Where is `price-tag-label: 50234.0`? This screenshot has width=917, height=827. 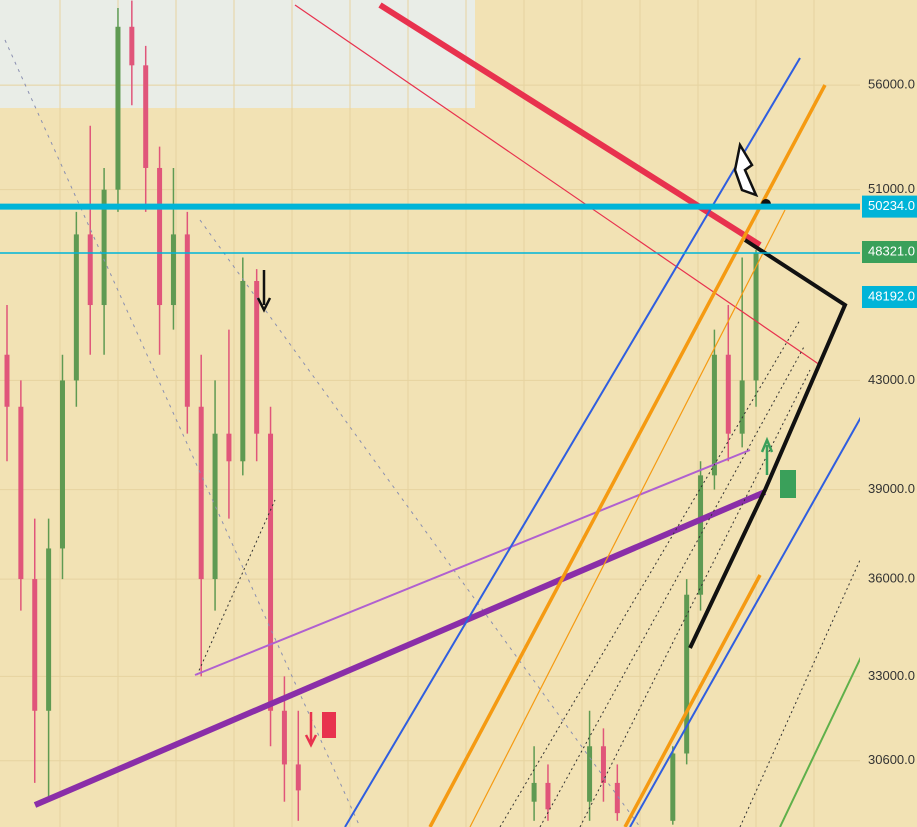 price-tag-label: 50234.0 is located at coordinates (891, 205).